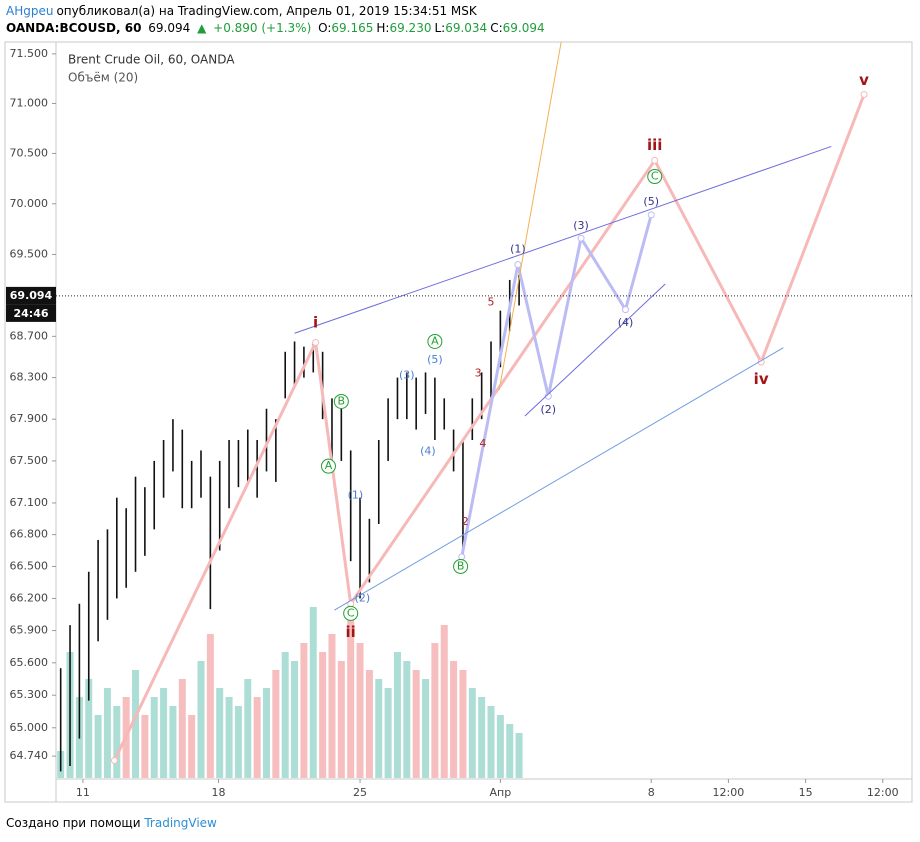 The height and width of the screenshot is (842, 920). I want to click on x-tick-label: 25, so click(360, 792).